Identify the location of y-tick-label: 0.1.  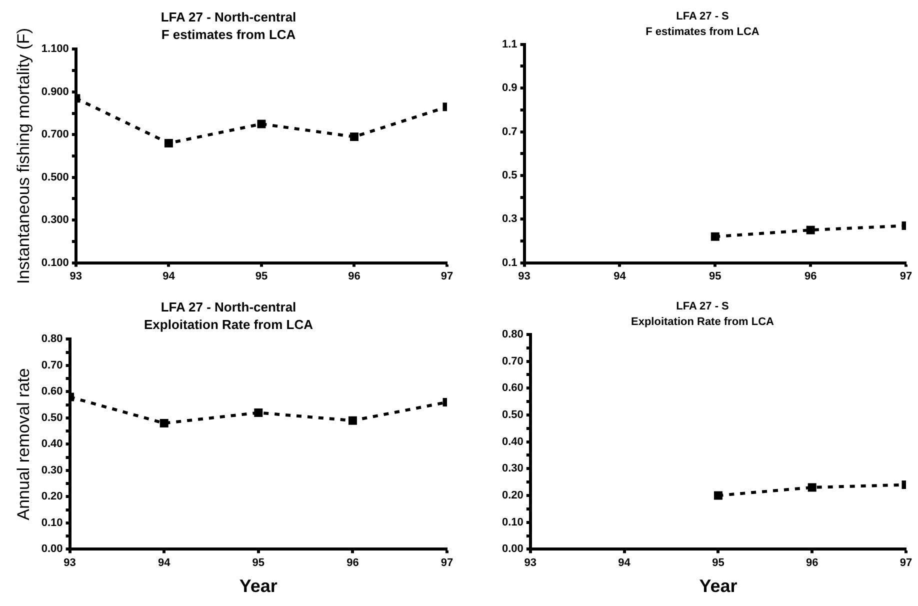
(510, 262).